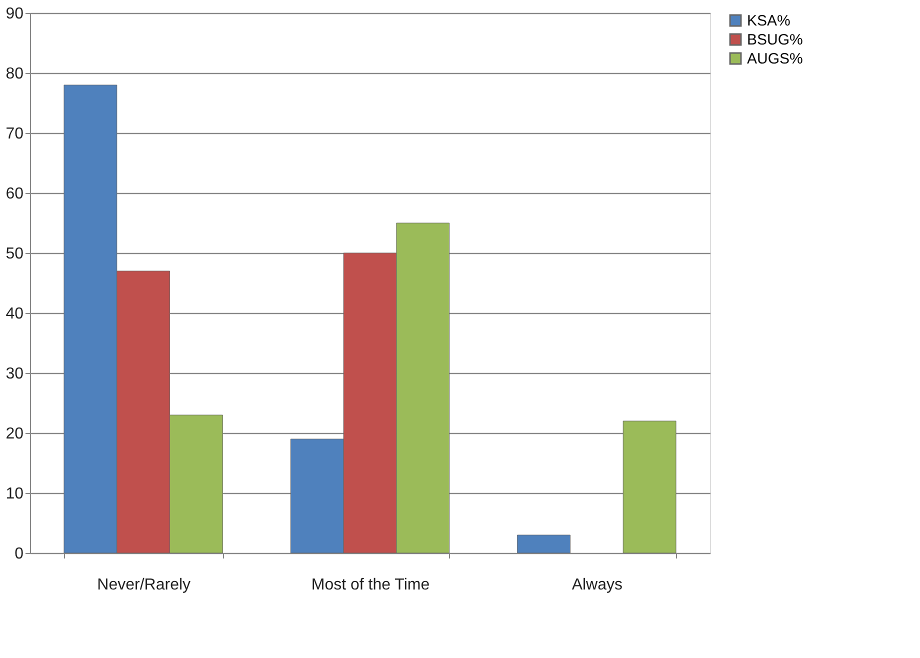 This screenshot has width=920, height=658. I want to click on y-tick-label: 90, so click(15, 14).